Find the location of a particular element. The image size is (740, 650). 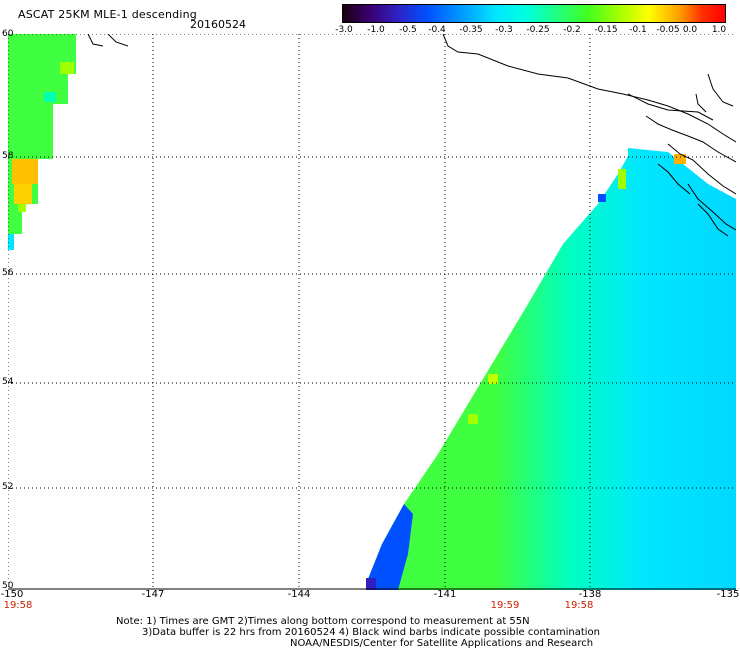

colorbar-label: 0.0 is located at coordinates (690, 30).